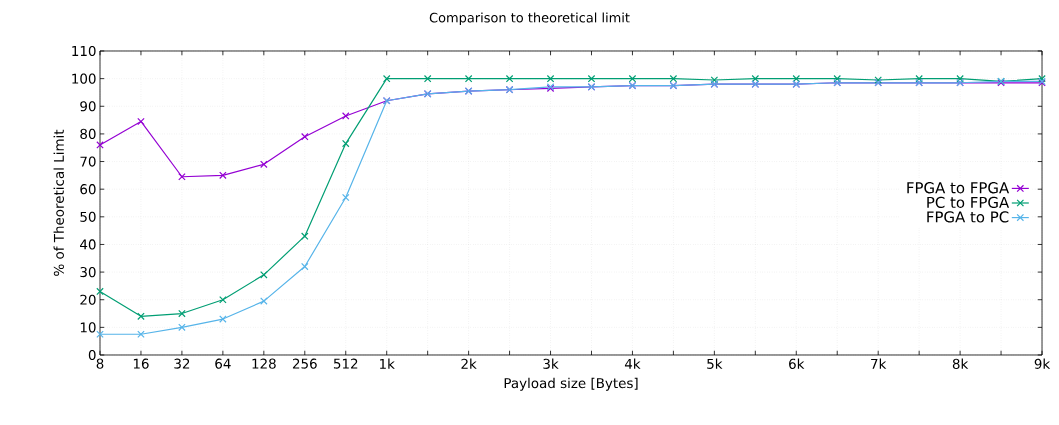 Image resolution: width=1059 pixels, height=425 pixels. I want to click on y-tick-label: 70, so click(88, 161).